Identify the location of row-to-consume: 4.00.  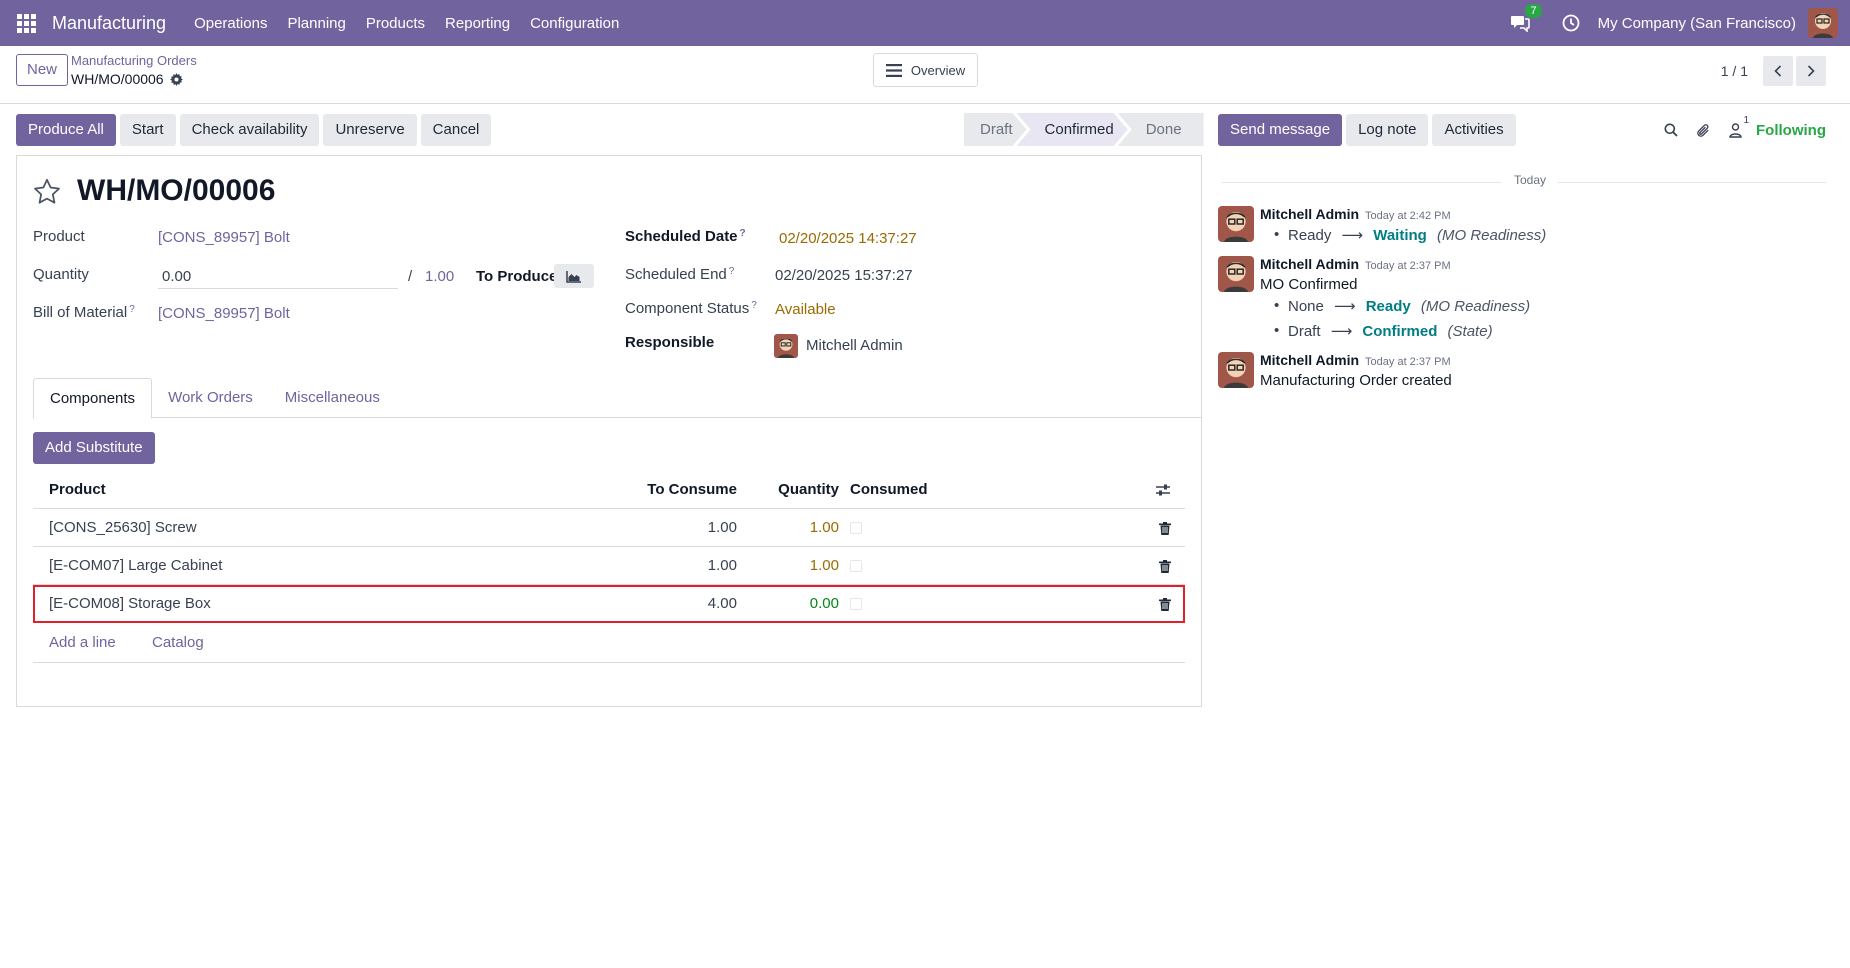
(722, 603).